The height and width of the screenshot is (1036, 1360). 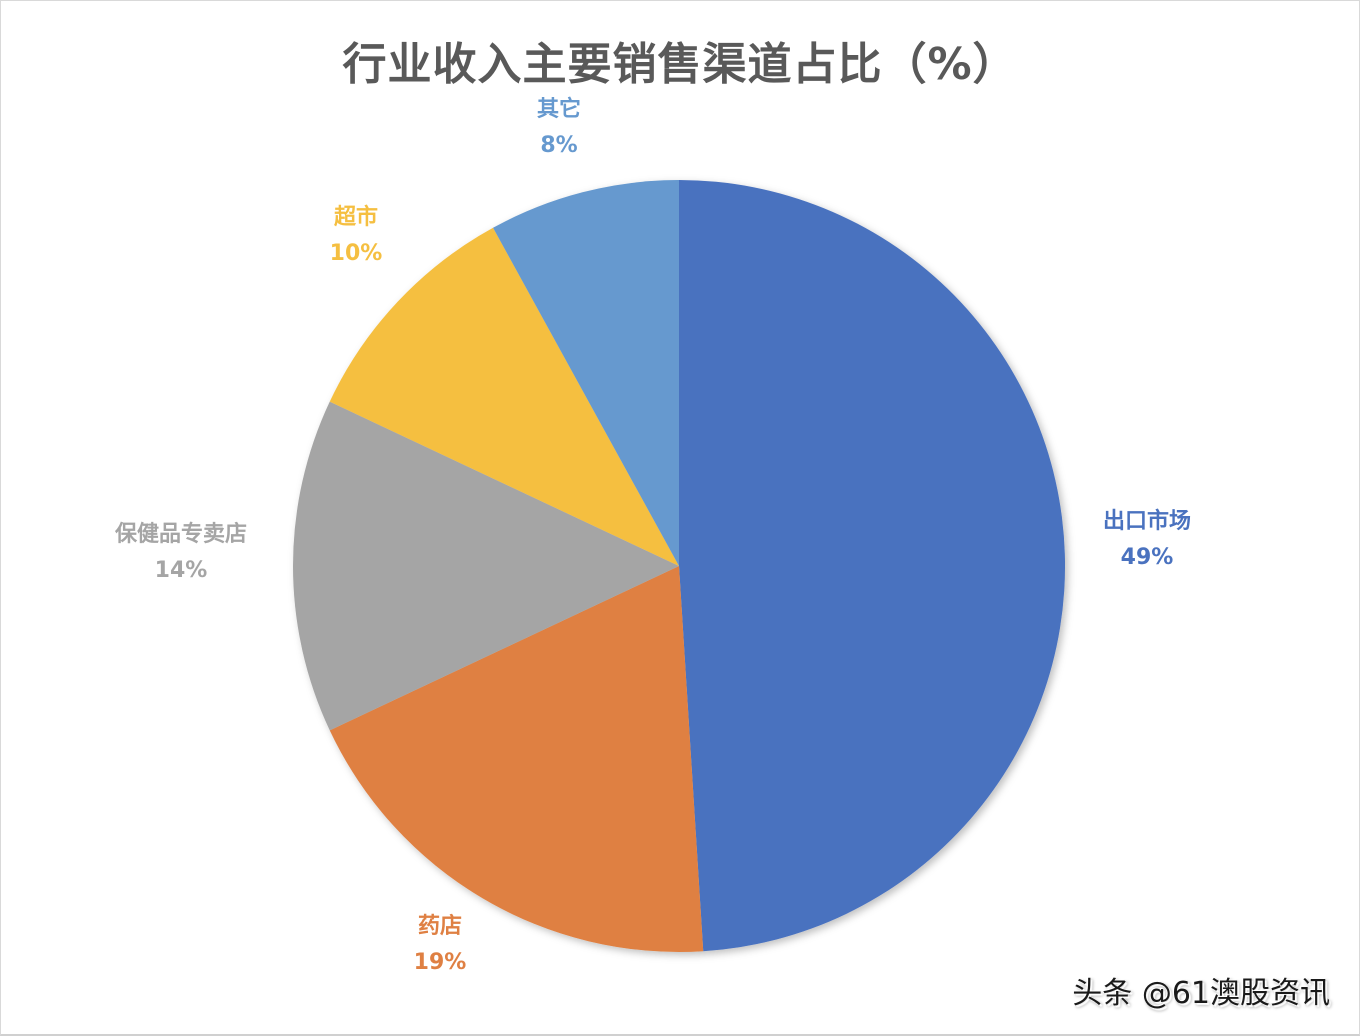 I want to click on data-label-category: 药店, so click(x=440, y=926).